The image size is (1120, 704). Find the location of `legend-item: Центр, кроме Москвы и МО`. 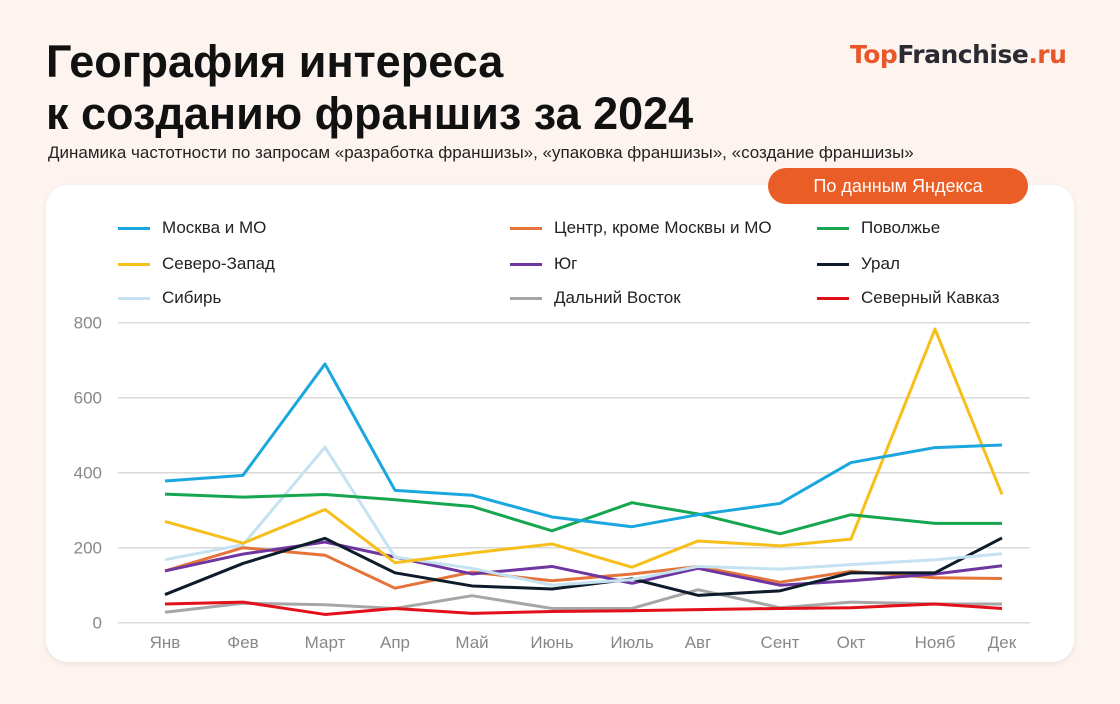

legend-item: Центр, кроме Москвы и МО is located at coordinates (641, 228).